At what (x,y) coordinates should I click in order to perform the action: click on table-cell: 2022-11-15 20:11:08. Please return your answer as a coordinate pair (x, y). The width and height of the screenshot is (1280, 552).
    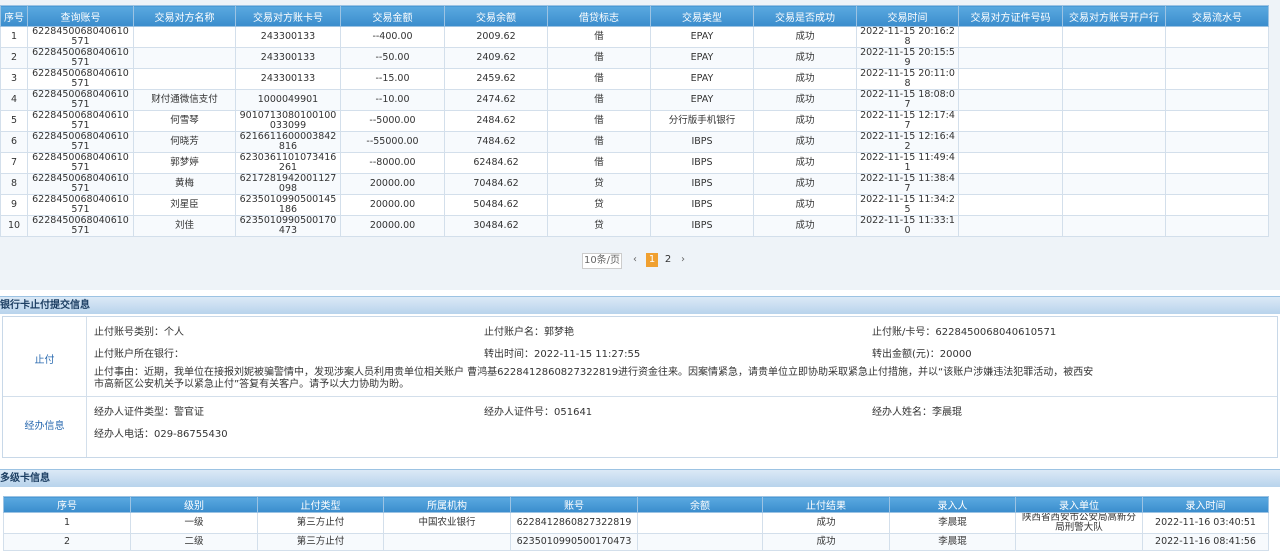
    Looking at the image, I should click on (907, 79).